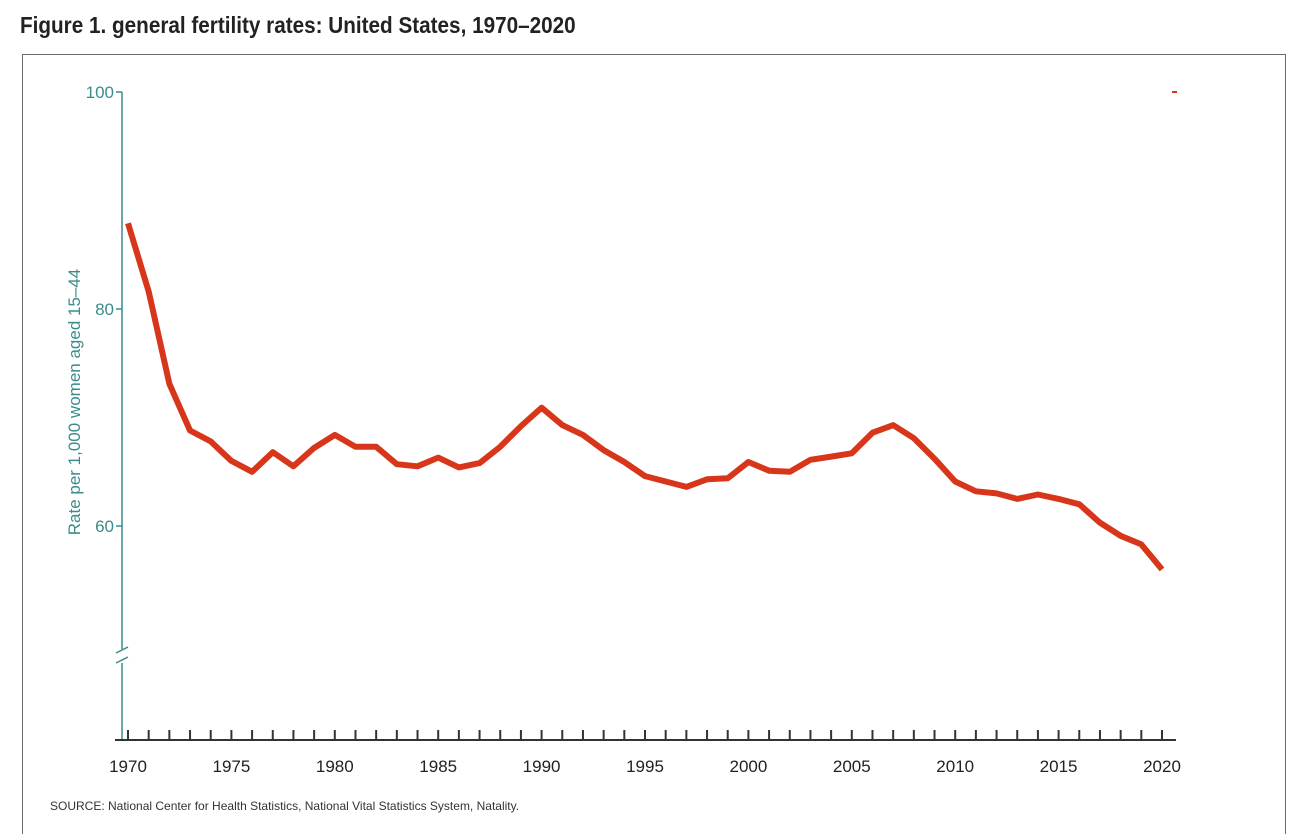 The image size is (1303, 834). I want to click on x-tick-label: 1975, so click(231, 766).